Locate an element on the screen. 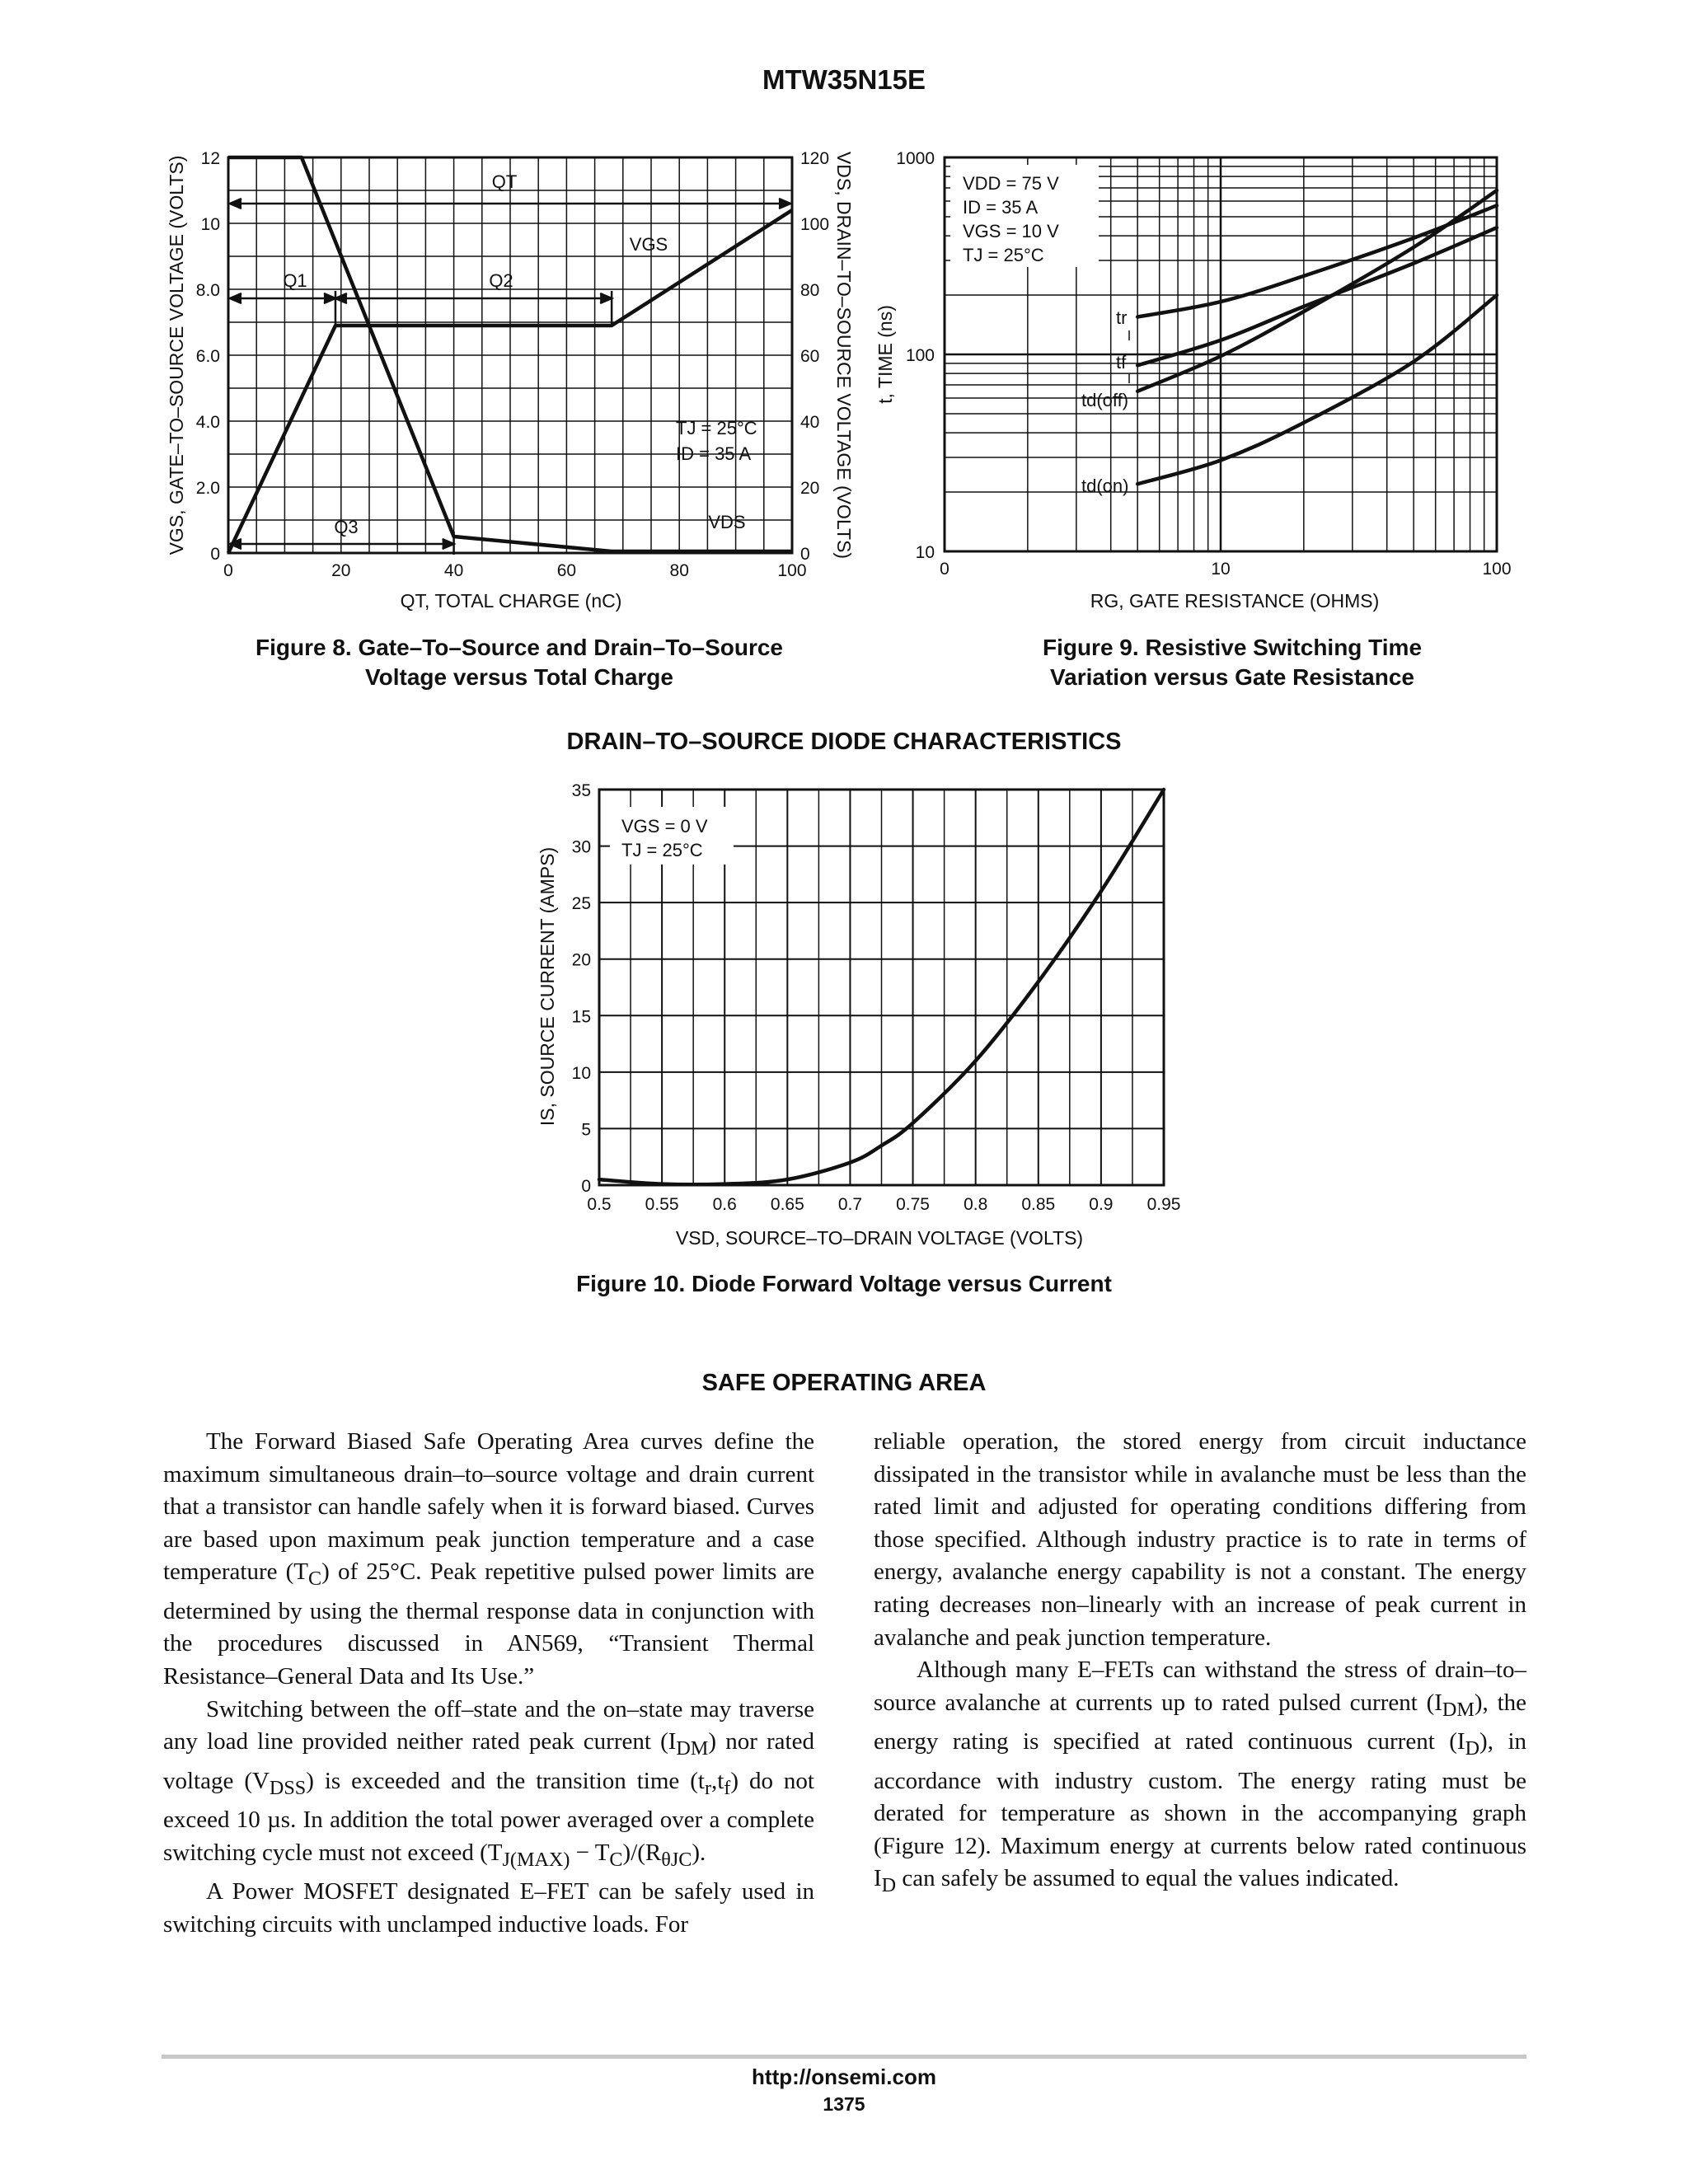 This screenshot has width=1688, height=2184. figure10-y-tick-label: 30 is located at coordinates (581, 847).